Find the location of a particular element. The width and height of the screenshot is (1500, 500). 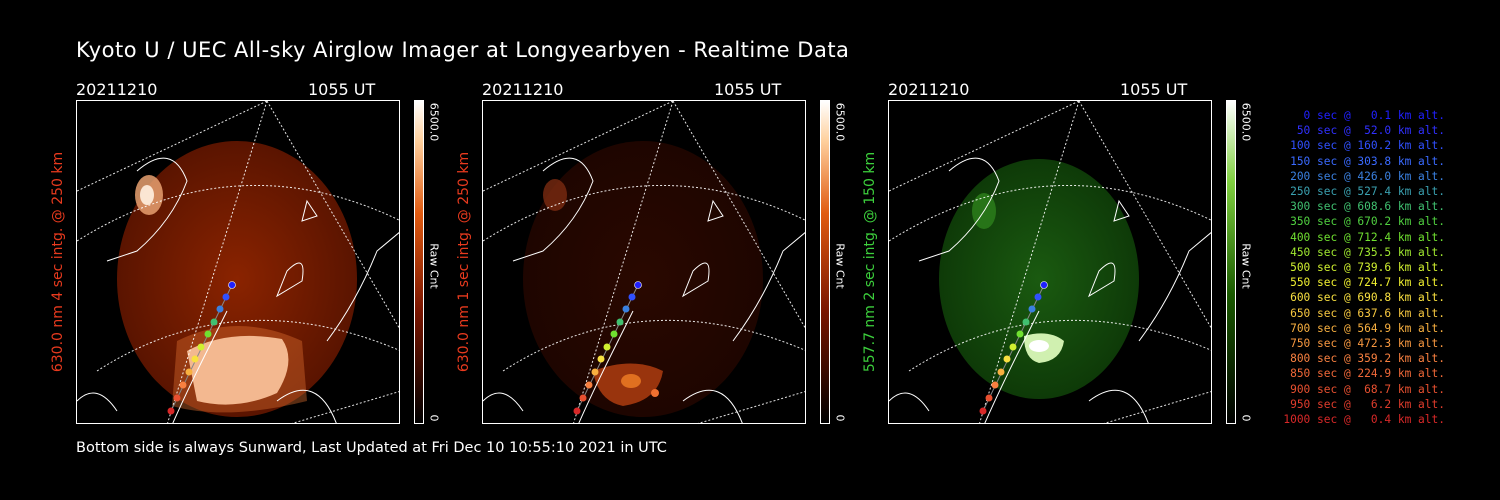

aurora-glow-south is located at coordinates (239, 369).